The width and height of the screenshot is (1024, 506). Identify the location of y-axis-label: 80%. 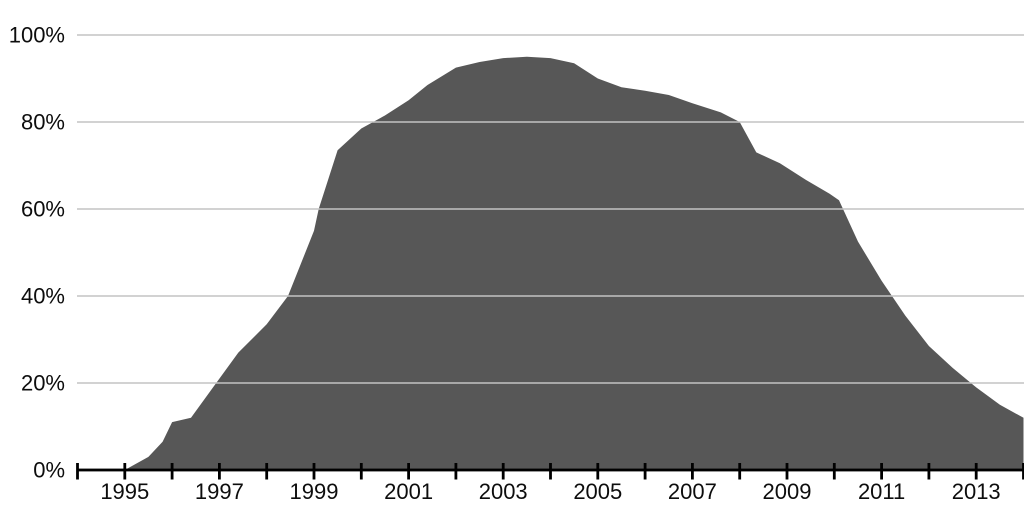
(43, 122).